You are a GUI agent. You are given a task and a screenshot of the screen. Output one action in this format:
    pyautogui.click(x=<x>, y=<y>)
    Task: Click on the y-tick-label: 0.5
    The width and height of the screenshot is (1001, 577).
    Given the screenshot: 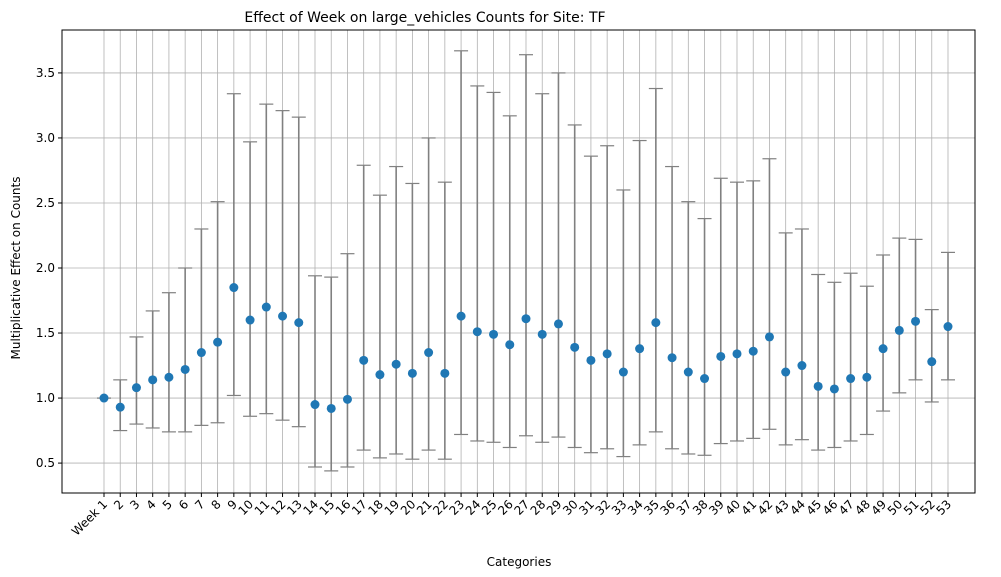 What is the action you would take?
    pyautogui.click(x=45, y=463)
    